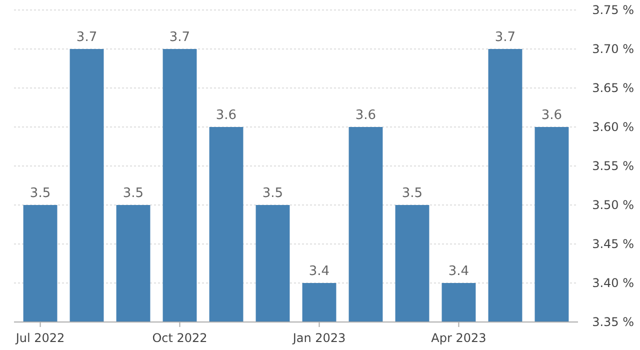 Image resolution: width=640 pixels, height=350 pixels. Describe the element at coordinates (613, 322) in the screenshot. I see `y-tick-label: 3.35 %` at that location.